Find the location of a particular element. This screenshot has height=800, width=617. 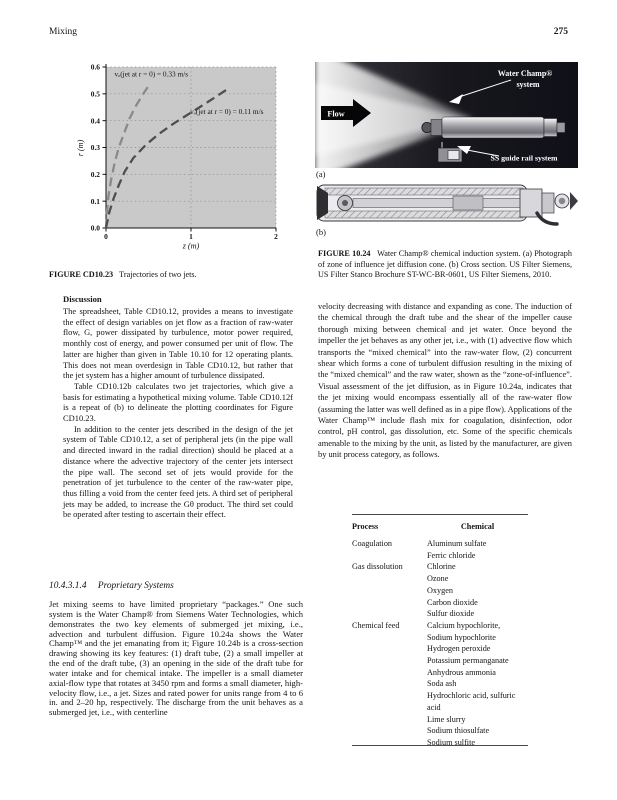

table-row: Sodium thiosulfate is located at coordinates (440, 731).